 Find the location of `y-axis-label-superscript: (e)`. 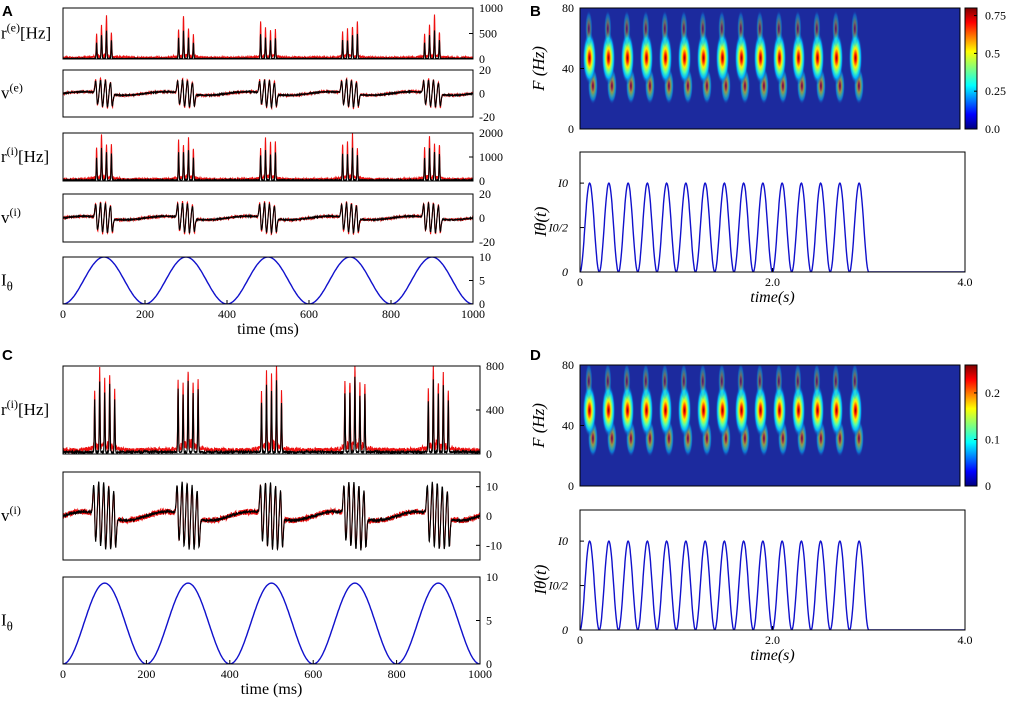

y-axis-label-superscript: (e) is located at coordinates (13, 28).